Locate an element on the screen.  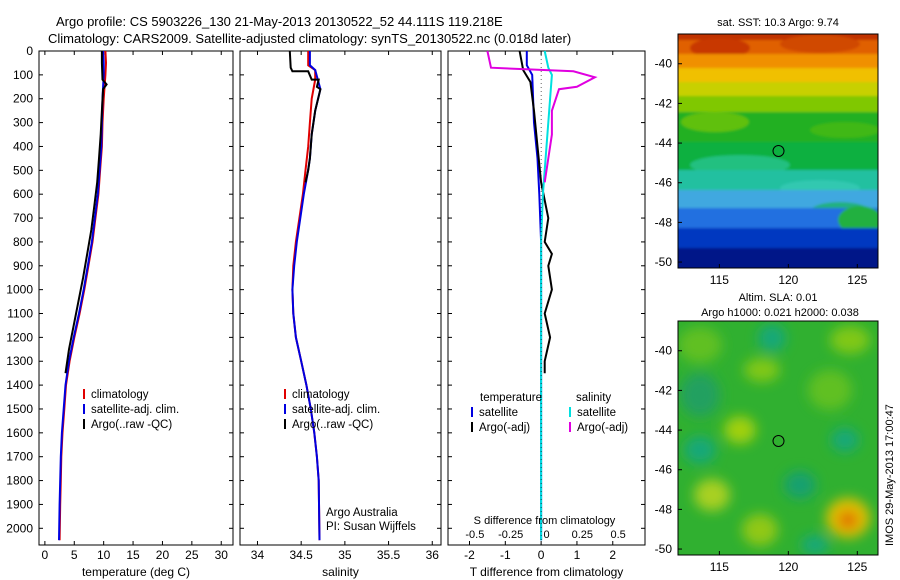
depth-tick-label: 300 is located at coordinates (23, 123).